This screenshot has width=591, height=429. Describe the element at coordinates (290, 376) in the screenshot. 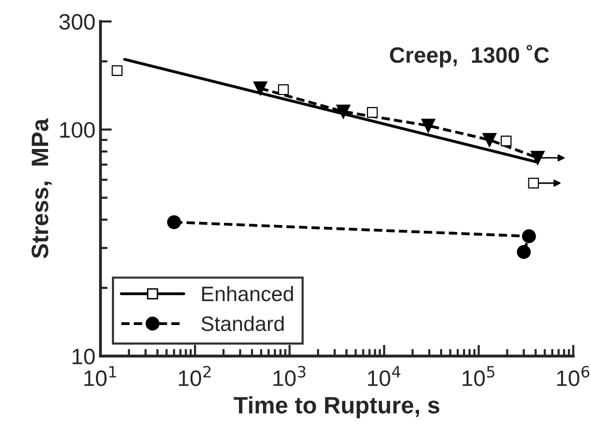

I see `x-tick-label: 10$^{3}$` at that location.